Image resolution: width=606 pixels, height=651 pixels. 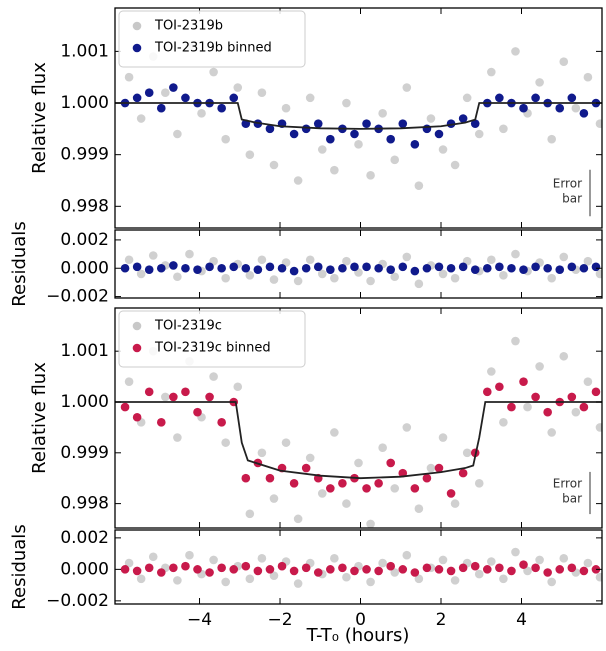 What do you see at coordinates (441, 620) in the screenshot?
I see `x-tick-label: 2` at bounding box center [441, 620].